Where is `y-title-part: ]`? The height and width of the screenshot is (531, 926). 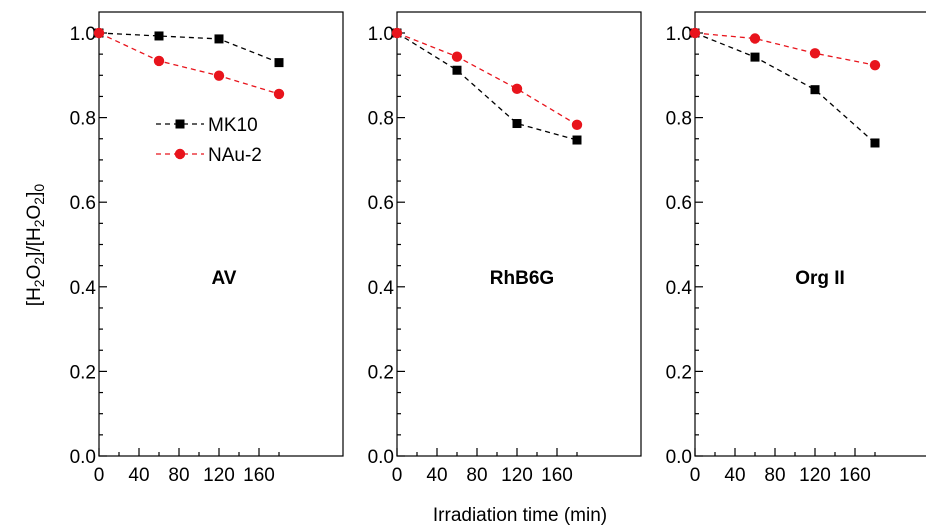 y-title-part: ] is located at coordinates (34, 194).